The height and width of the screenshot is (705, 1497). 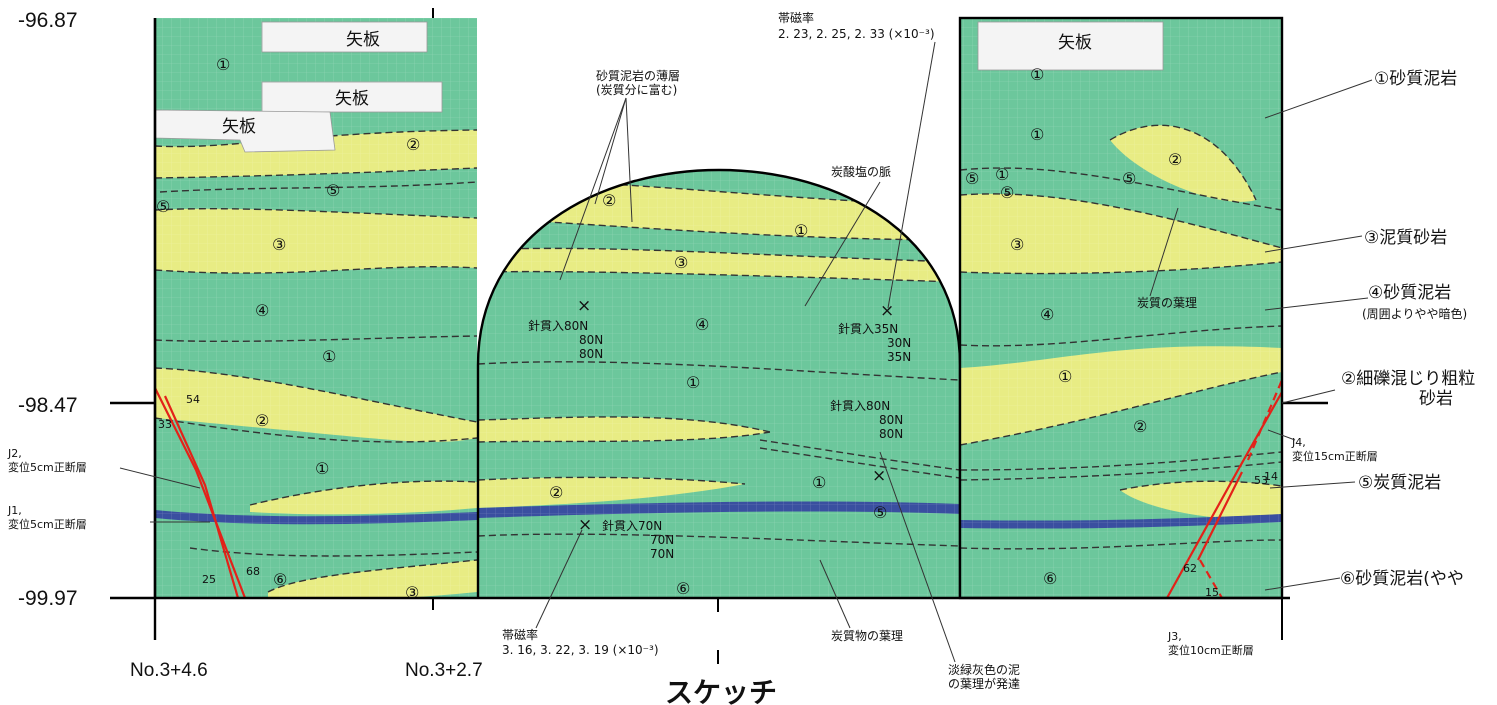 What do you see at coordinates (1335, 456) in the screenshot?
I see `joint-desc: 変位15cm正断層` at bounding box center [1335, 456].